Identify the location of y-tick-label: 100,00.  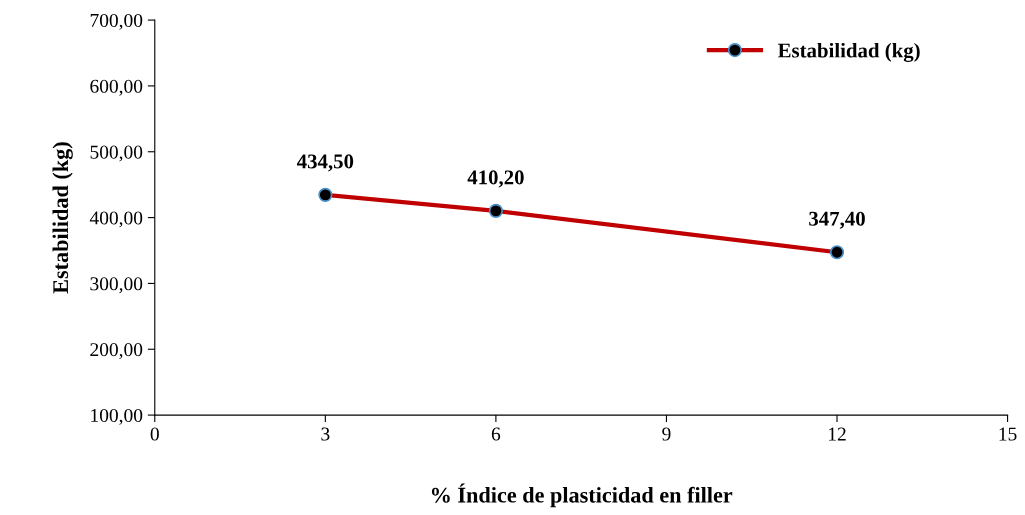
(117, 416).